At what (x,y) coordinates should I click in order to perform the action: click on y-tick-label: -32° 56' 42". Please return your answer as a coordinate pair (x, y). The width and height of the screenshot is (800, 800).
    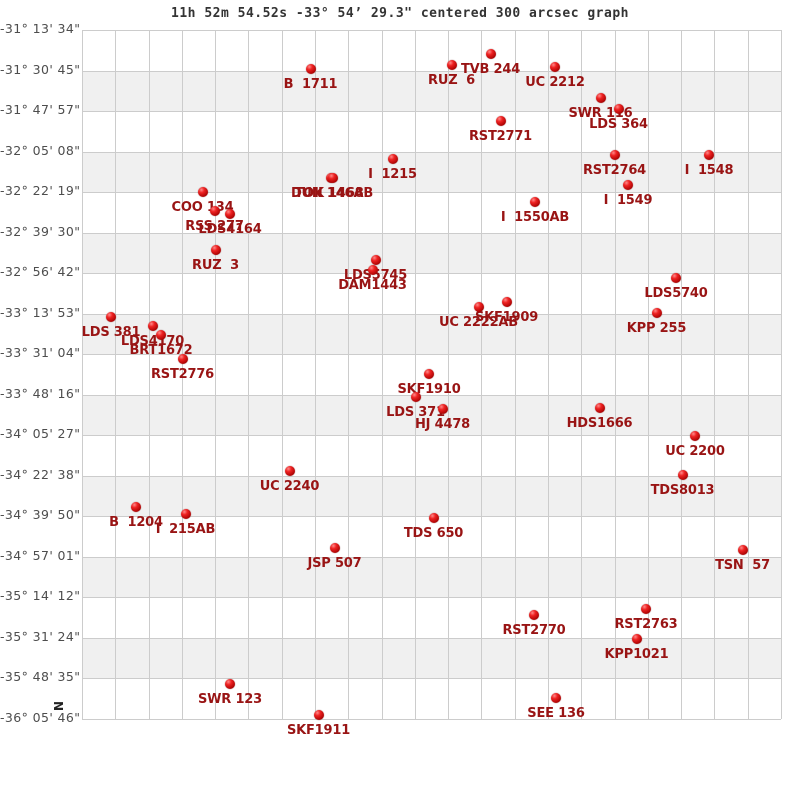
    Looking at the image, I should click on (40, 272).